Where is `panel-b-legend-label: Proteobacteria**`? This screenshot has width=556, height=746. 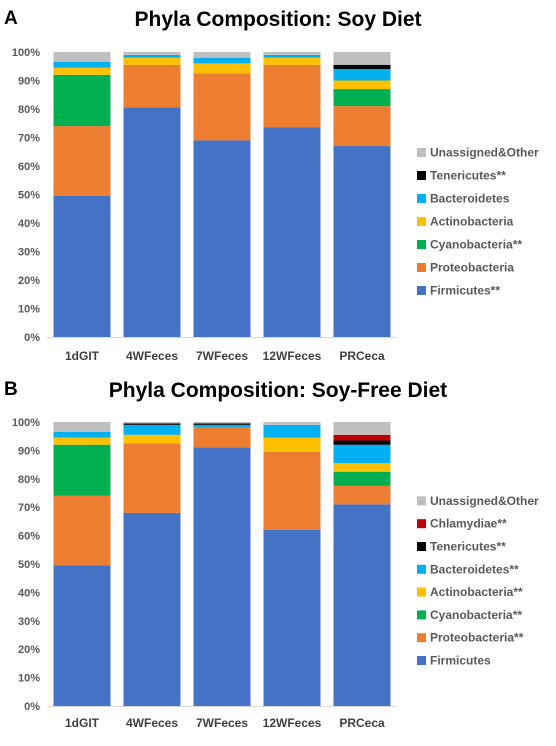
panel-b-legend-label: Proteobacteria** is located at coordinates (477, 638).